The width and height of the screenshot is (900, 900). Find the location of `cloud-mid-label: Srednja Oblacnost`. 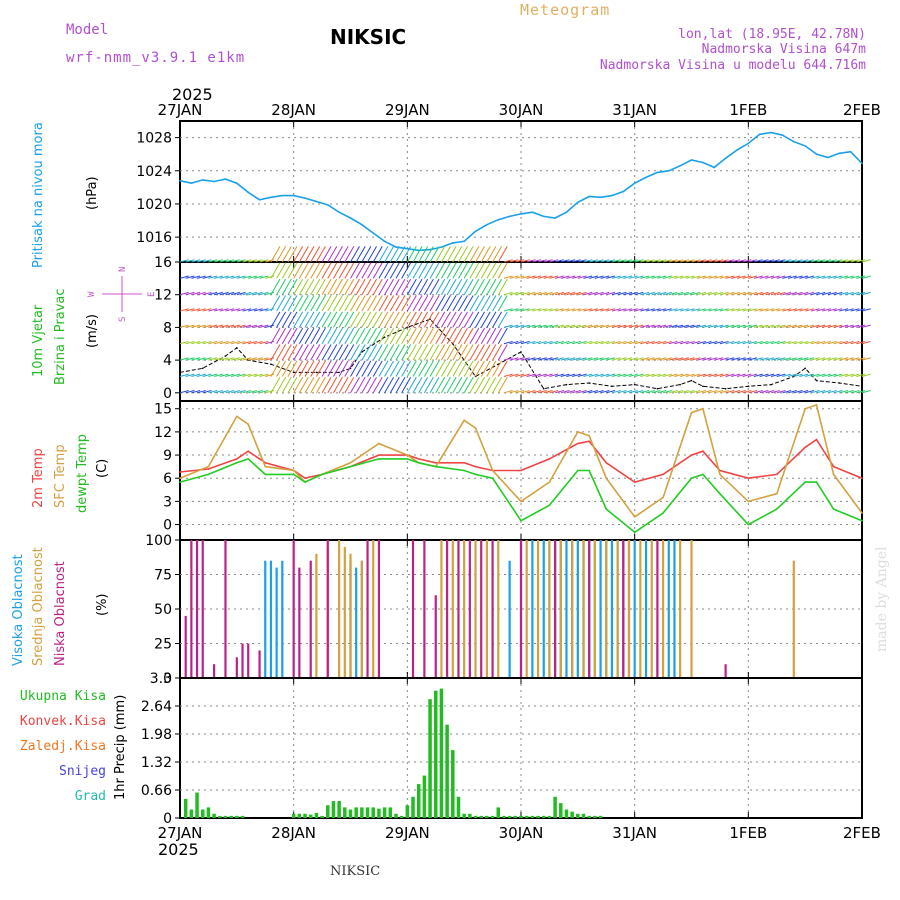

cloud-mid-label: Srednja Oblacnost is located at coordinates (38, 606).